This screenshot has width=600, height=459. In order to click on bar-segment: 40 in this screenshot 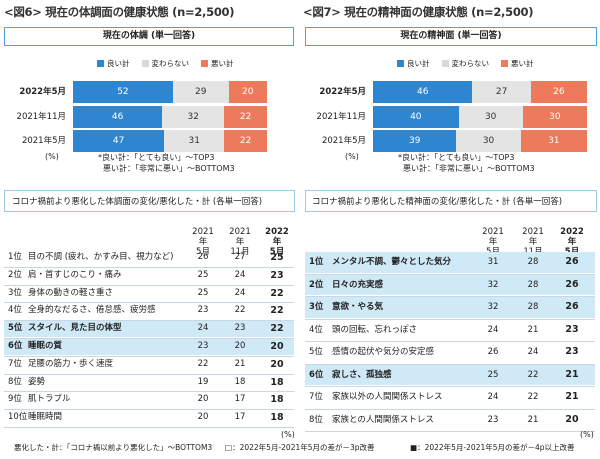, I will do `click(416, 117)`.